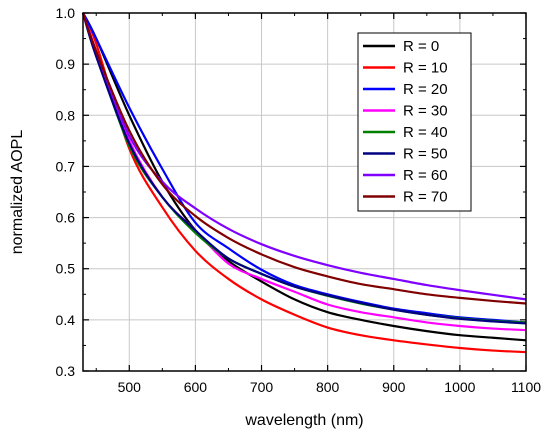  I want to click on legend-box, so click(414, 122).